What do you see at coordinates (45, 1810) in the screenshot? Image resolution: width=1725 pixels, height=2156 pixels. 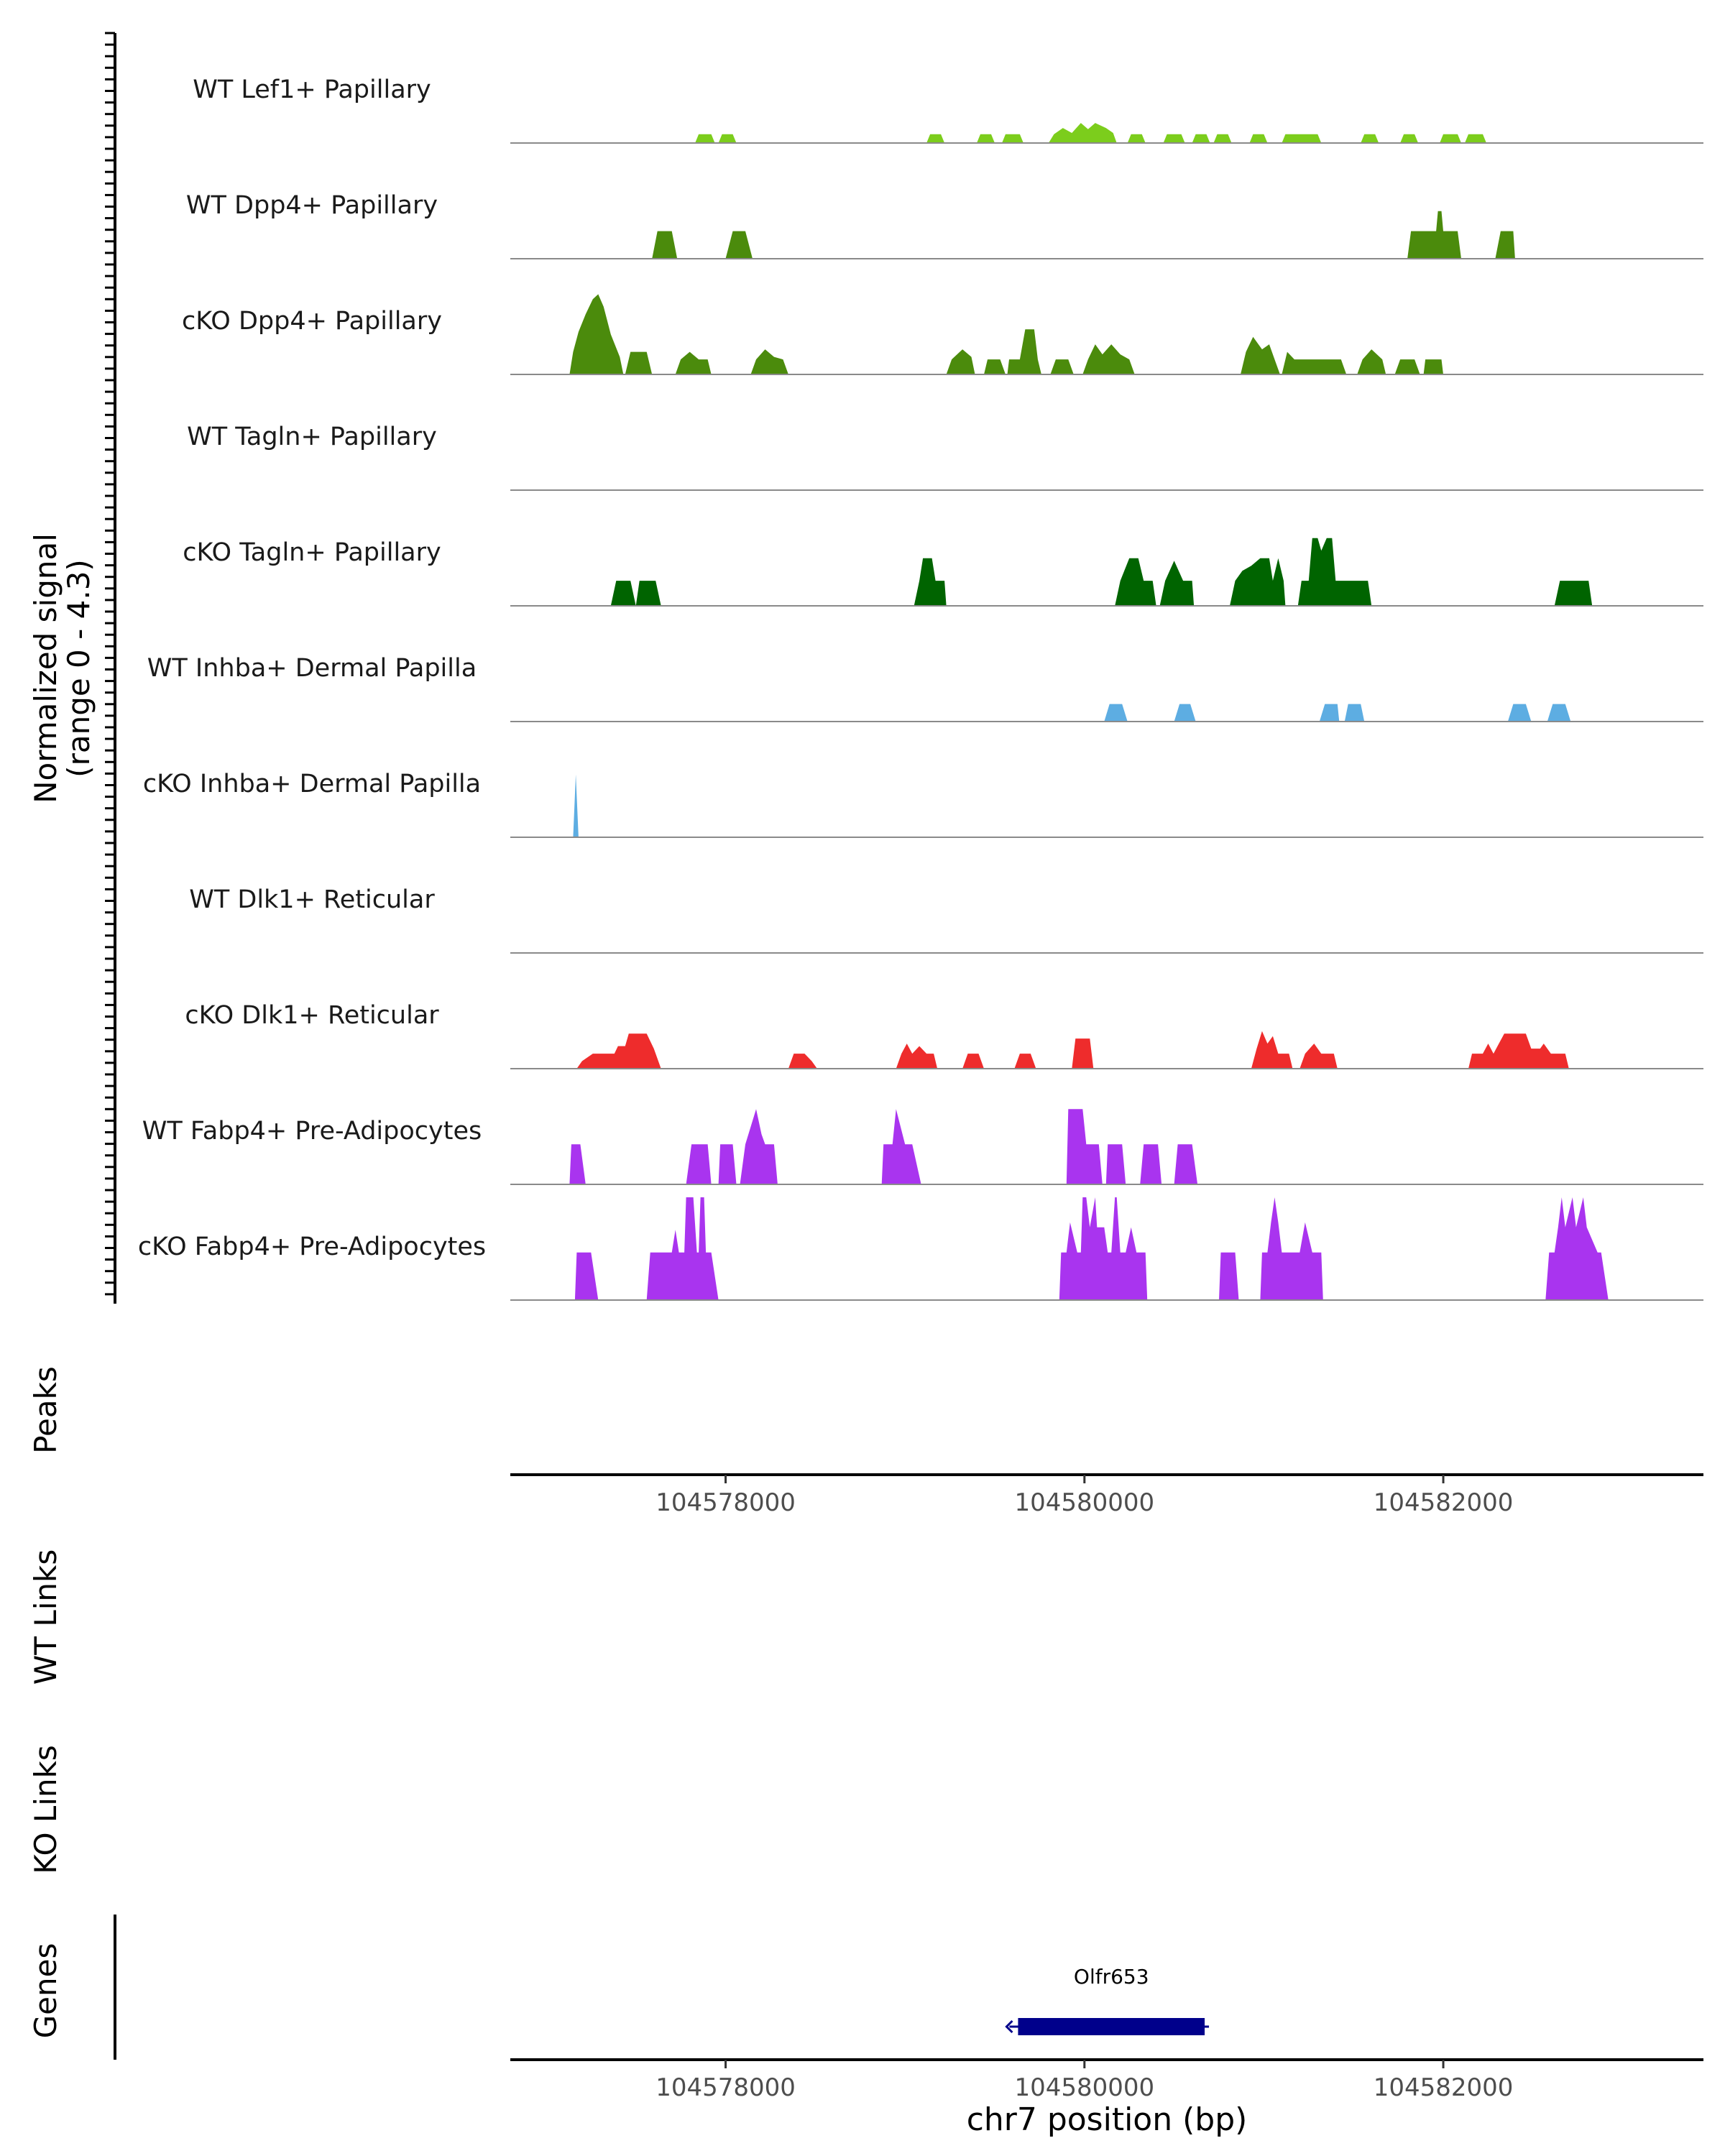 I see `ko-links-track-label: KO Links` at bounding box center [45, 1810].